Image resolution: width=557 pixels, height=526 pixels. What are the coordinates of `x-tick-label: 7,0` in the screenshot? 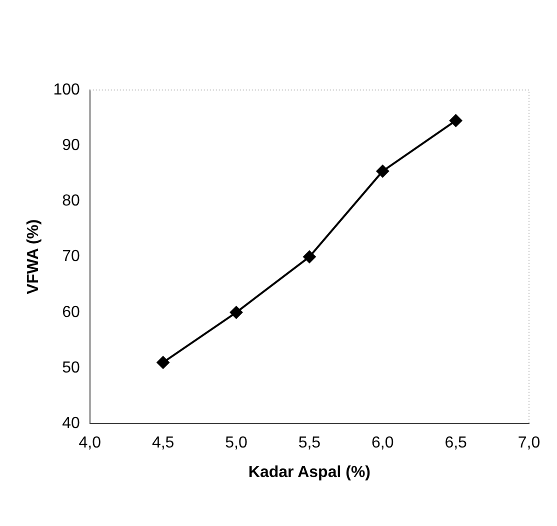 It's located at (529, 443).